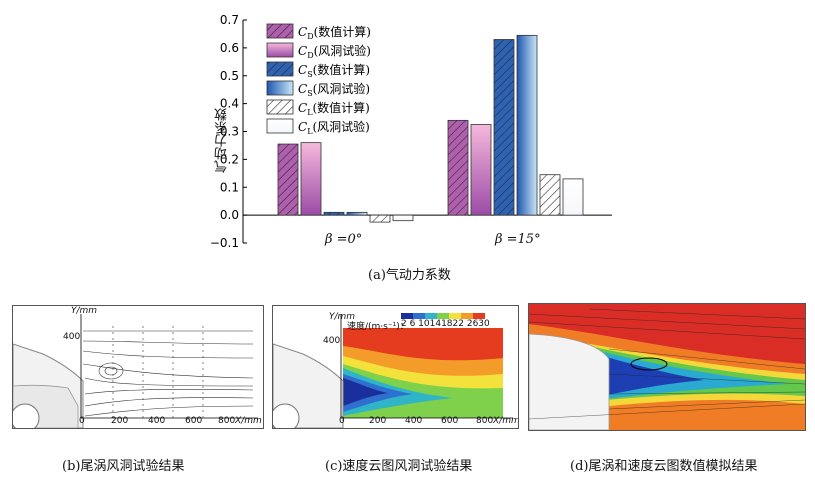  Describe the element at coordinates (229, 159) in the screenshot. I see `y-tick-label: 0.2` at that location.